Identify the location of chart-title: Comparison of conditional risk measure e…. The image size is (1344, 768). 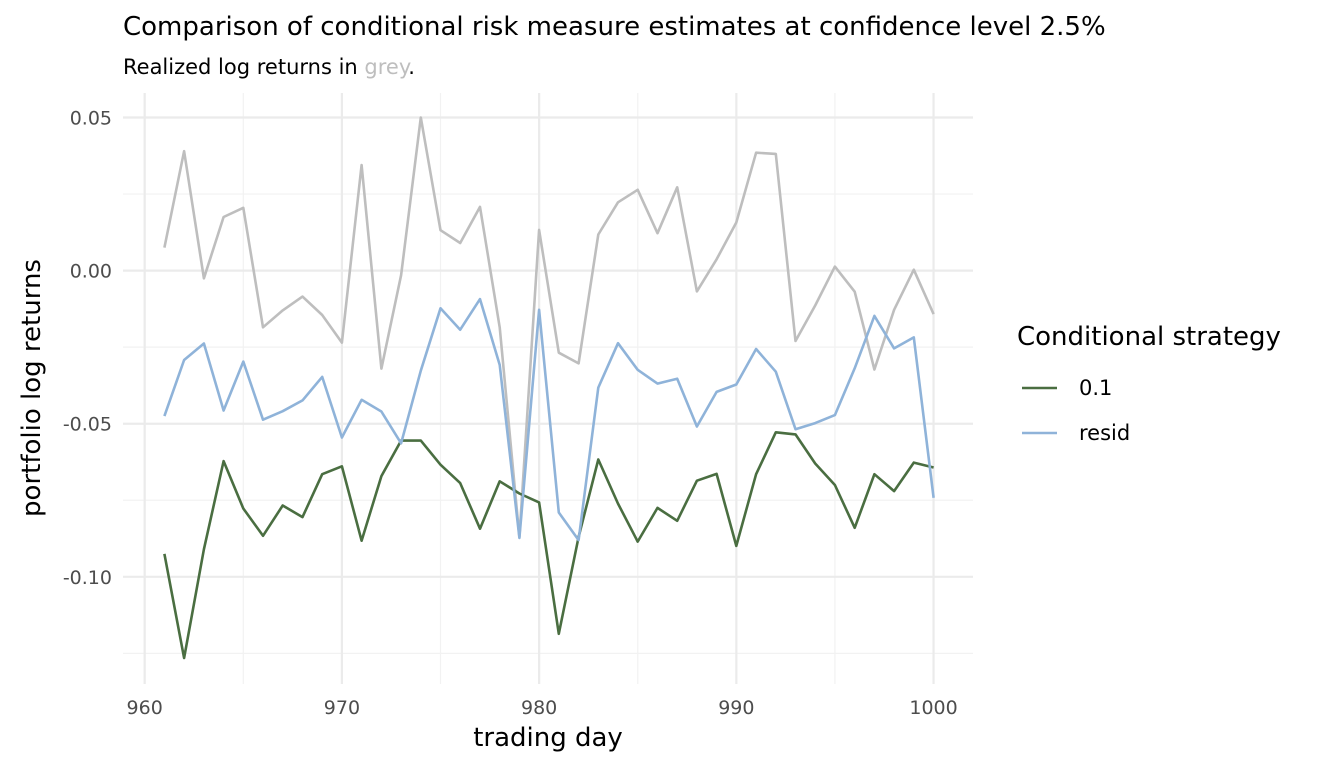
(614, 27).